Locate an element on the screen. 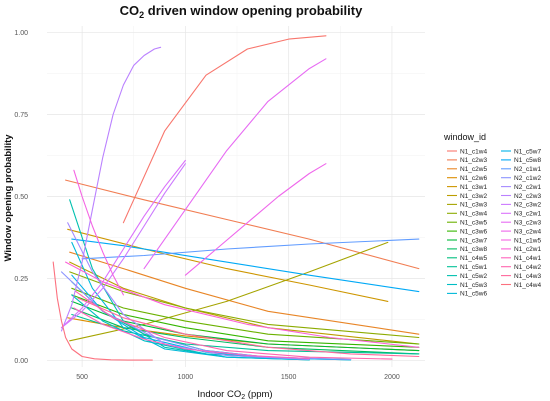 The width and height of the screenshot is (550, 401). series-line-N1_c3w1 is located at coordinates (228, 265).